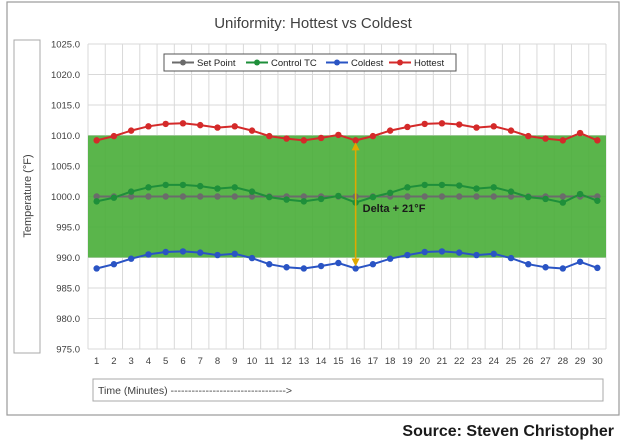  What do you see at coordinates (545, 361) in the screenshot?
I see `x-tick-label: 27` at bounding box center [545, 361].